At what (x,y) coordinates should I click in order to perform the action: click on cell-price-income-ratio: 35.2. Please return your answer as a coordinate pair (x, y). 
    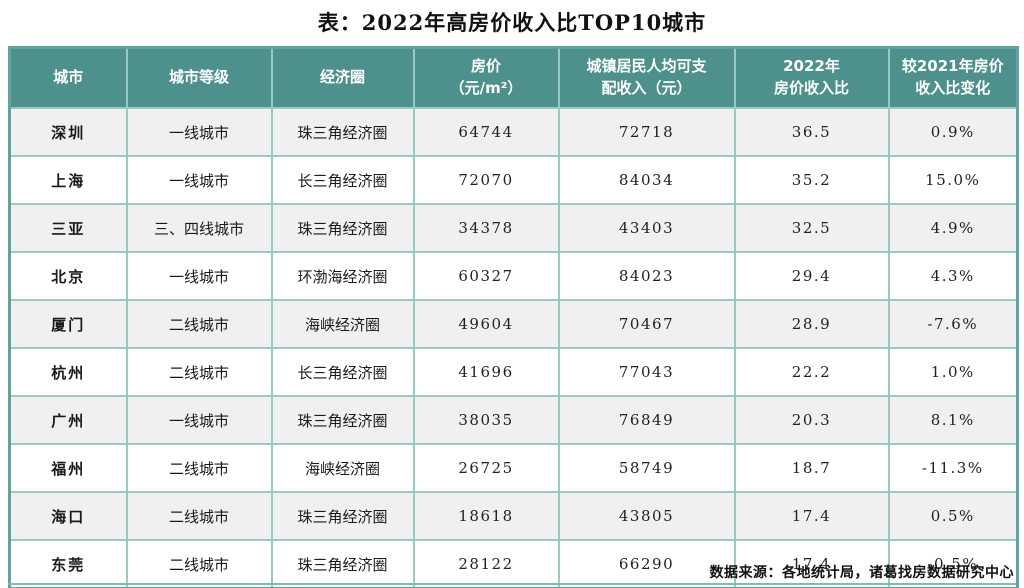
    Looking at the image, I should click on (811, 180).